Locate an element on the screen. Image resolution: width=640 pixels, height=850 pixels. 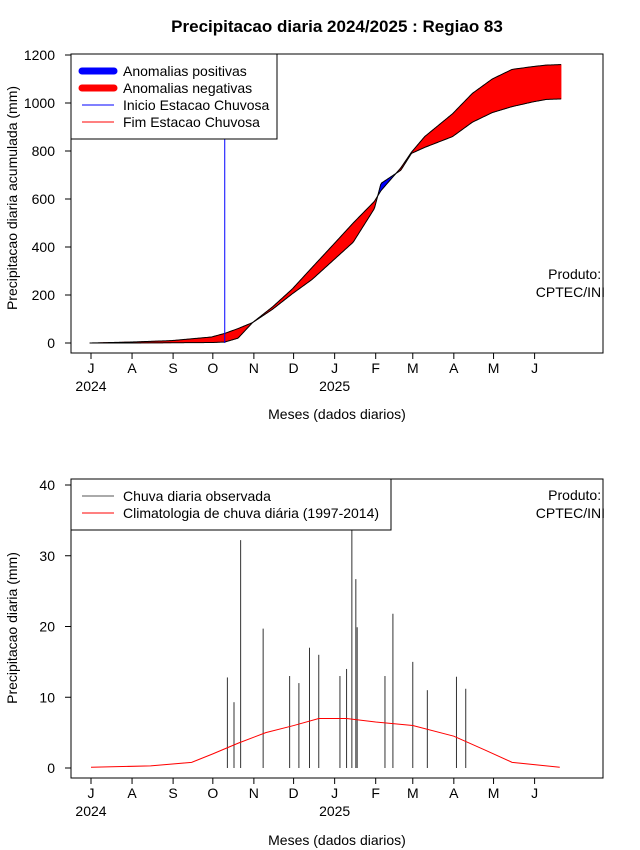
legend-label-chuva-observada: Chuva diaria observada is located at coordinates (197, 496).